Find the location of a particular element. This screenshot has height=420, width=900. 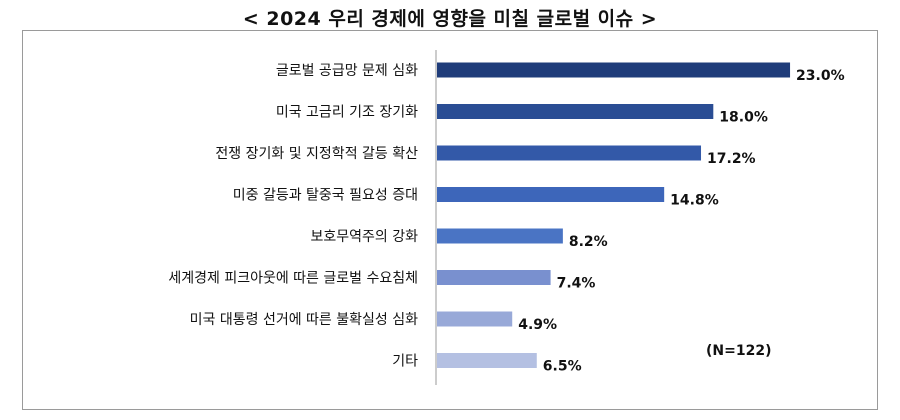

chart-title: < 2024 우리 경제에 영향을 미칠 글로벌 이슈 > is located at coordinates (450, 19).